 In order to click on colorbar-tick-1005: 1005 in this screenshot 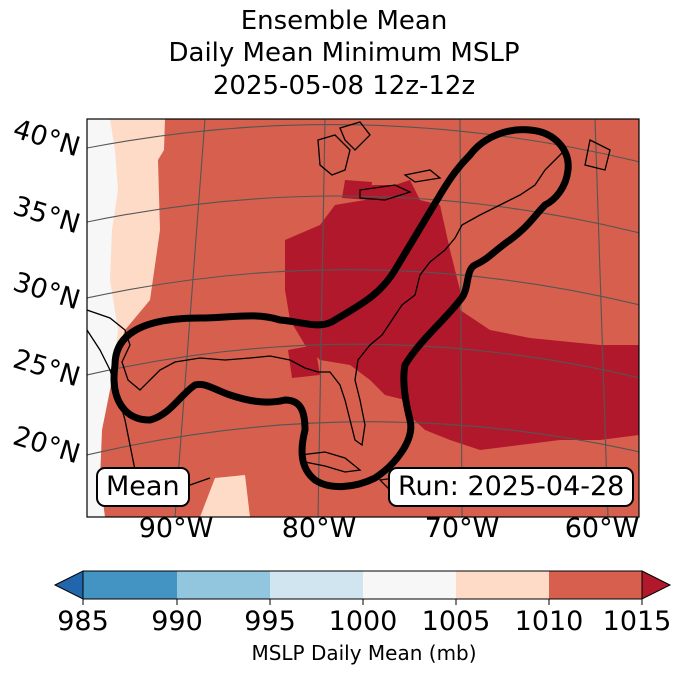, I will do `click(456, 621)`.